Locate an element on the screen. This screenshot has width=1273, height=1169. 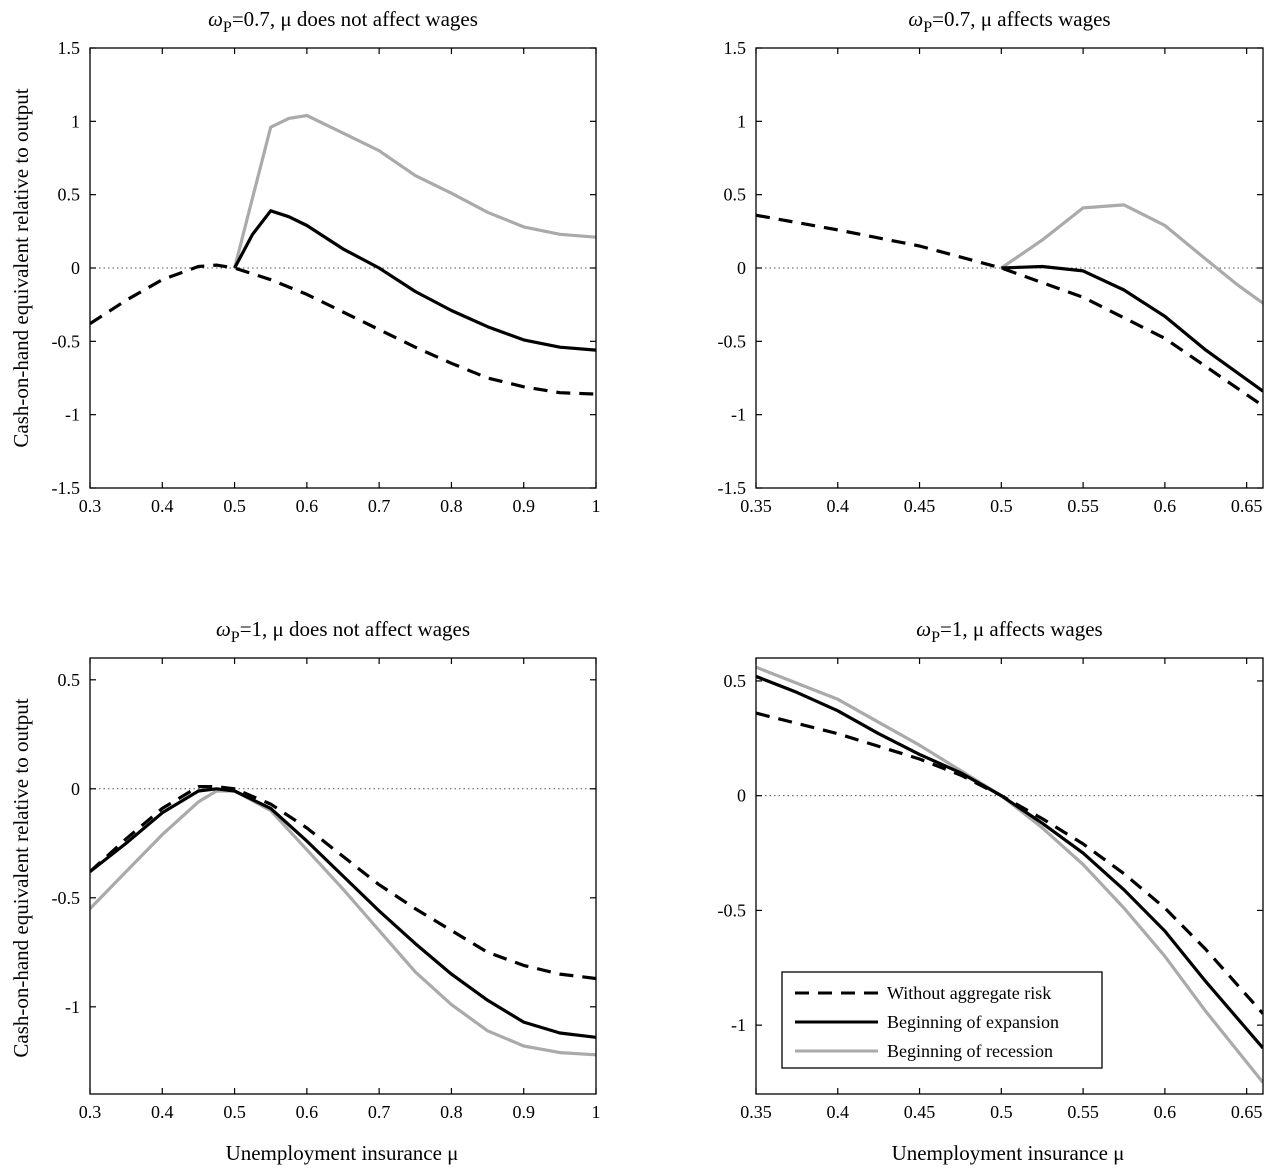
title-text: =0.7, μ affects wages is located at coordinates (1021, 19).